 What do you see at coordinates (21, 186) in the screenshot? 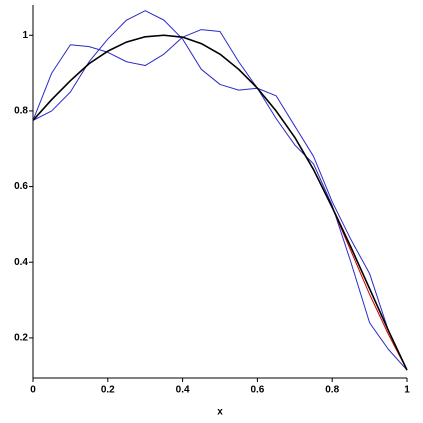
I see `y-tick-label: 0.6` at bounding box center [21, 186].